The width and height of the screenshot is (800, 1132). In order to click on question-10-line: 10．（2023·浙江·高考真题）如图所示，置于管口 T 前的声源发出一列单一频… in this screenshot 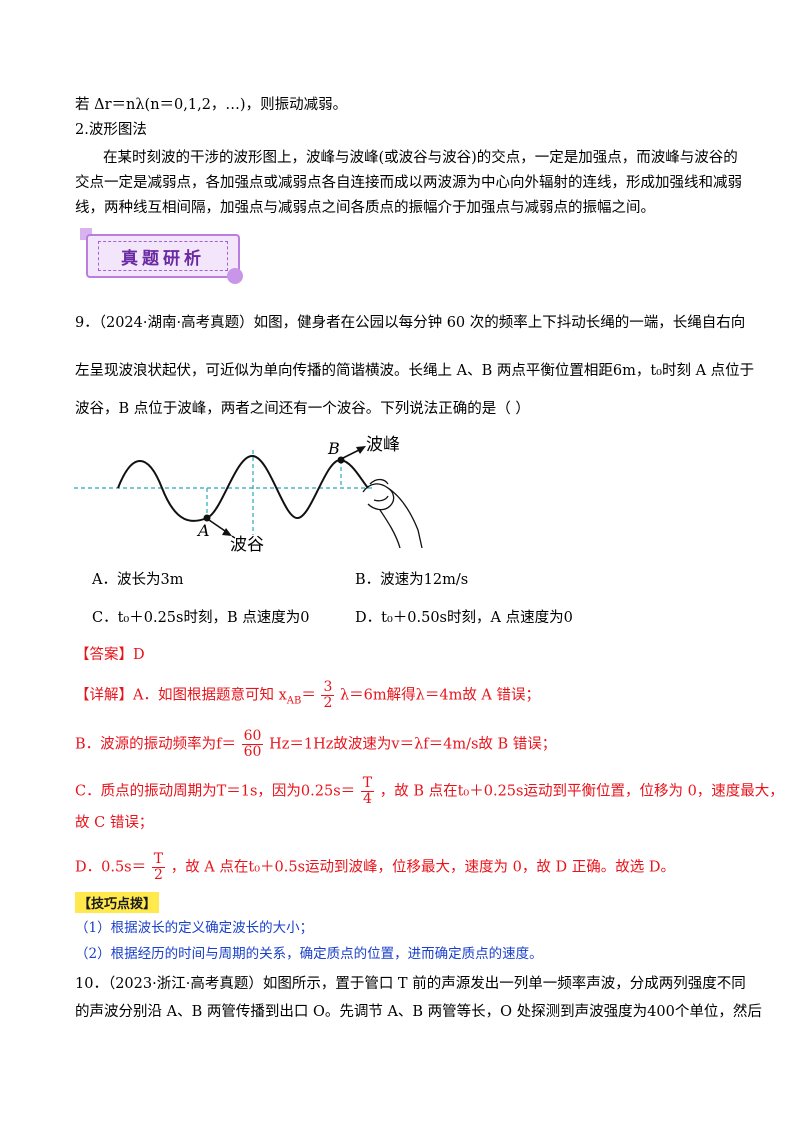, I will do `click(410, 984)`.